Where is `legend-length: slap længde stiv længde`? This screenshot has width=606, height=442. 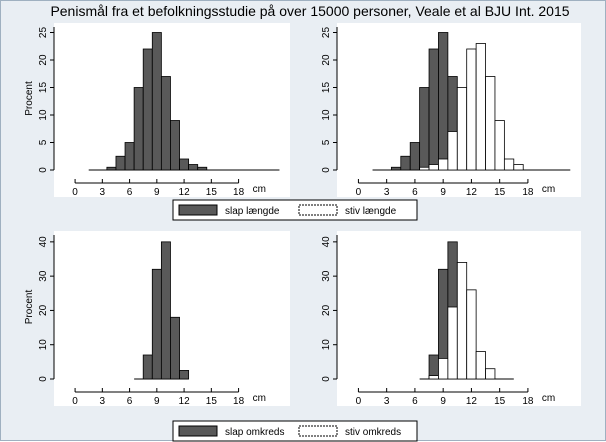
legend-length: slap længde stiv længde is located at coordinates (295, 210).